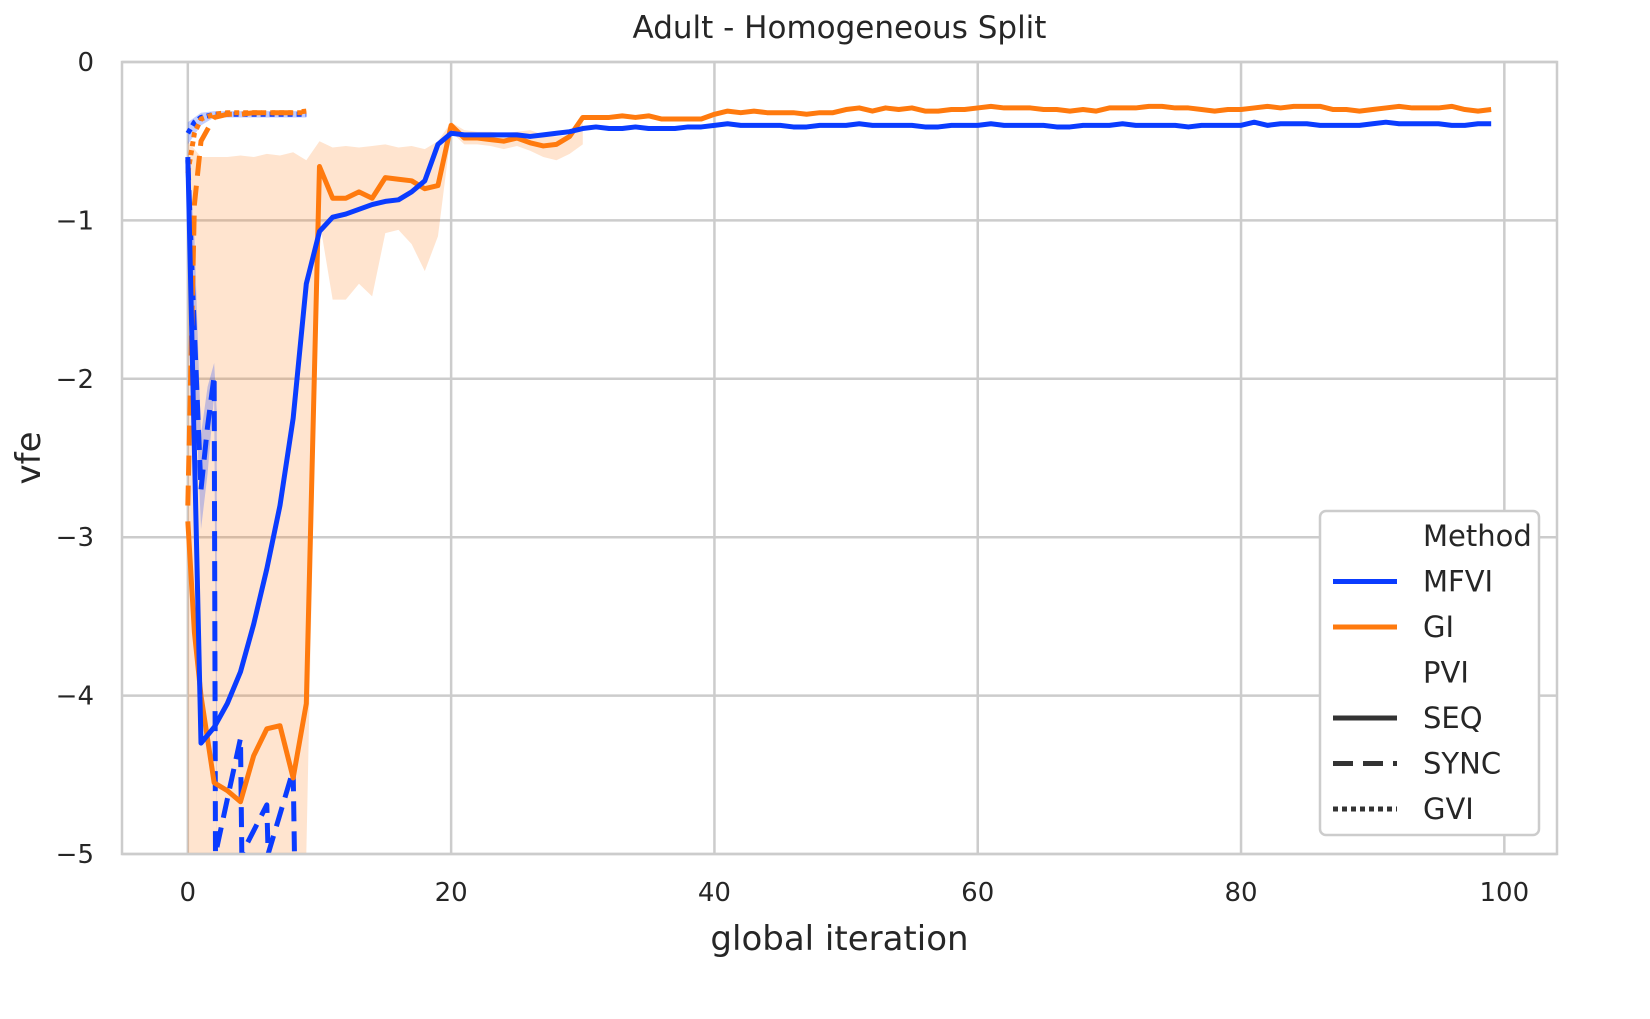  I want to click on chart-title: Adult - Homogeneous Split, so click(840, 28).